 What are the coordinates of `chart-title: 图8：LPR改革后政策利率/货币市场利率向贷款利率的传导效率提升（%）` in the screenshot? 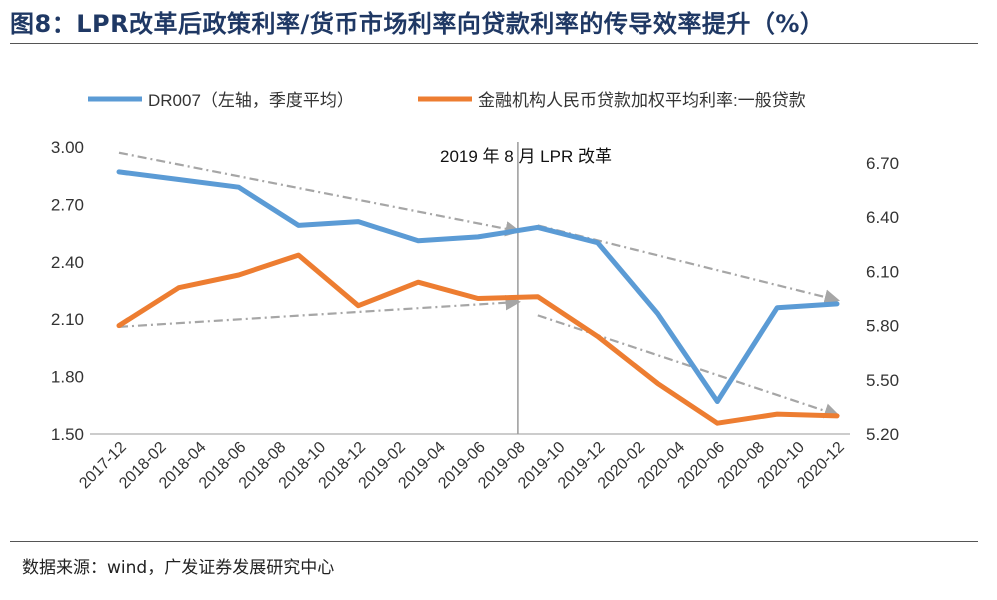 It's located at (417, 24).